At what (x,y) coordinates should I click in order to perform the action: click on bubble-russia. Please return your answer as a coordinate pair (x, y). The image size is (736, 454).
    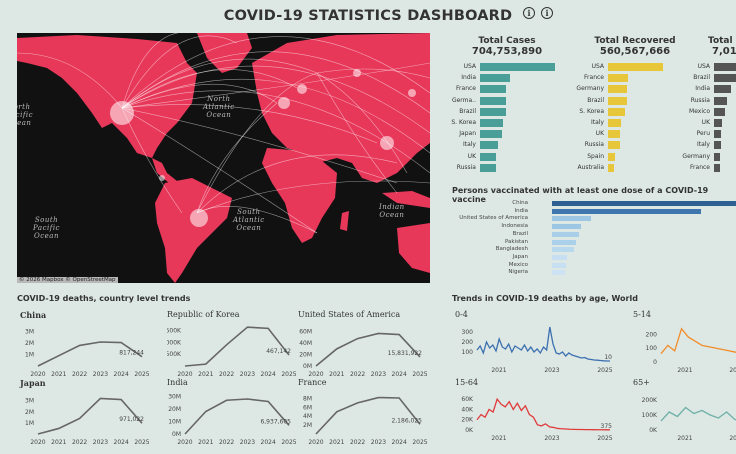
    Looking at the image, I should click on (357, 73).